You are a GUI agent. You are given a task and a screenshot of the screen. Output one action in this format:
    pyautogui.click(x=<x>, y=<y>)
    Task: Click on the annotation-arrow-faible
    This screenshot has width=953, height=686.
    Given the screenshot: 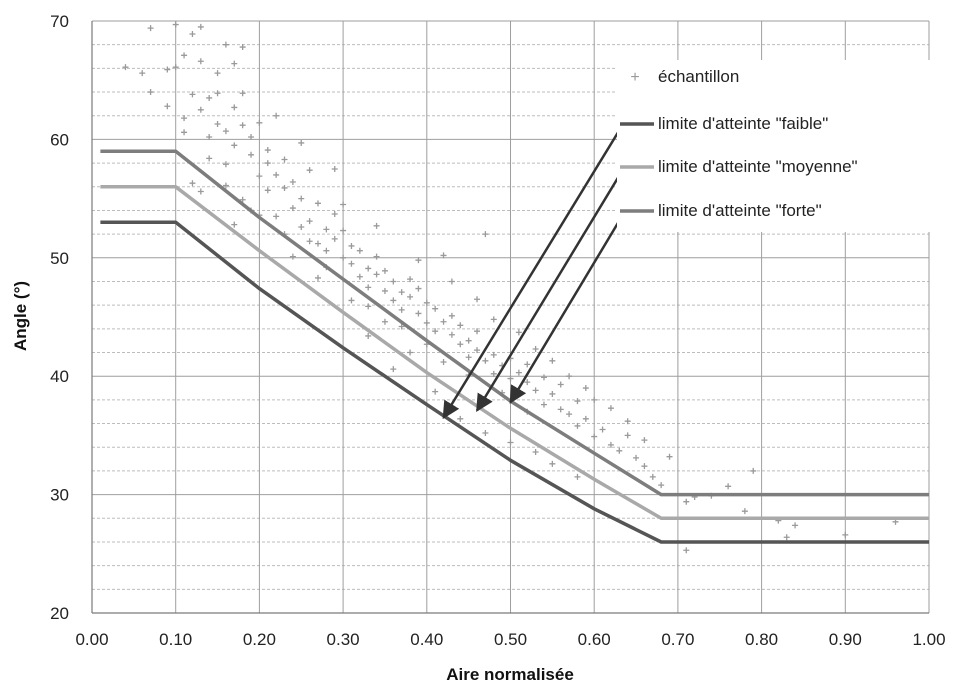 What is the action you would take?
    pyautogui.click(x=537, y=264)
    